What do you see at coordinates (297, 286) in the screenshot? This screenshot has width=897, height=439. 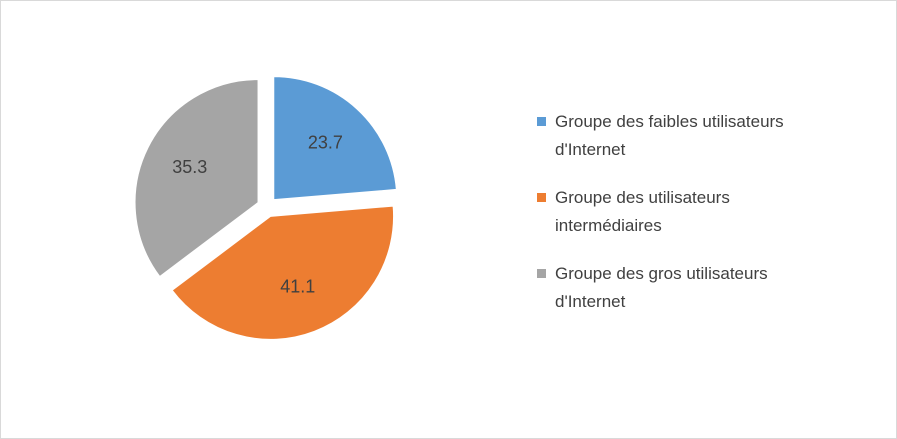 I see `data-label: 41.1` at bounding box center [297, 286].